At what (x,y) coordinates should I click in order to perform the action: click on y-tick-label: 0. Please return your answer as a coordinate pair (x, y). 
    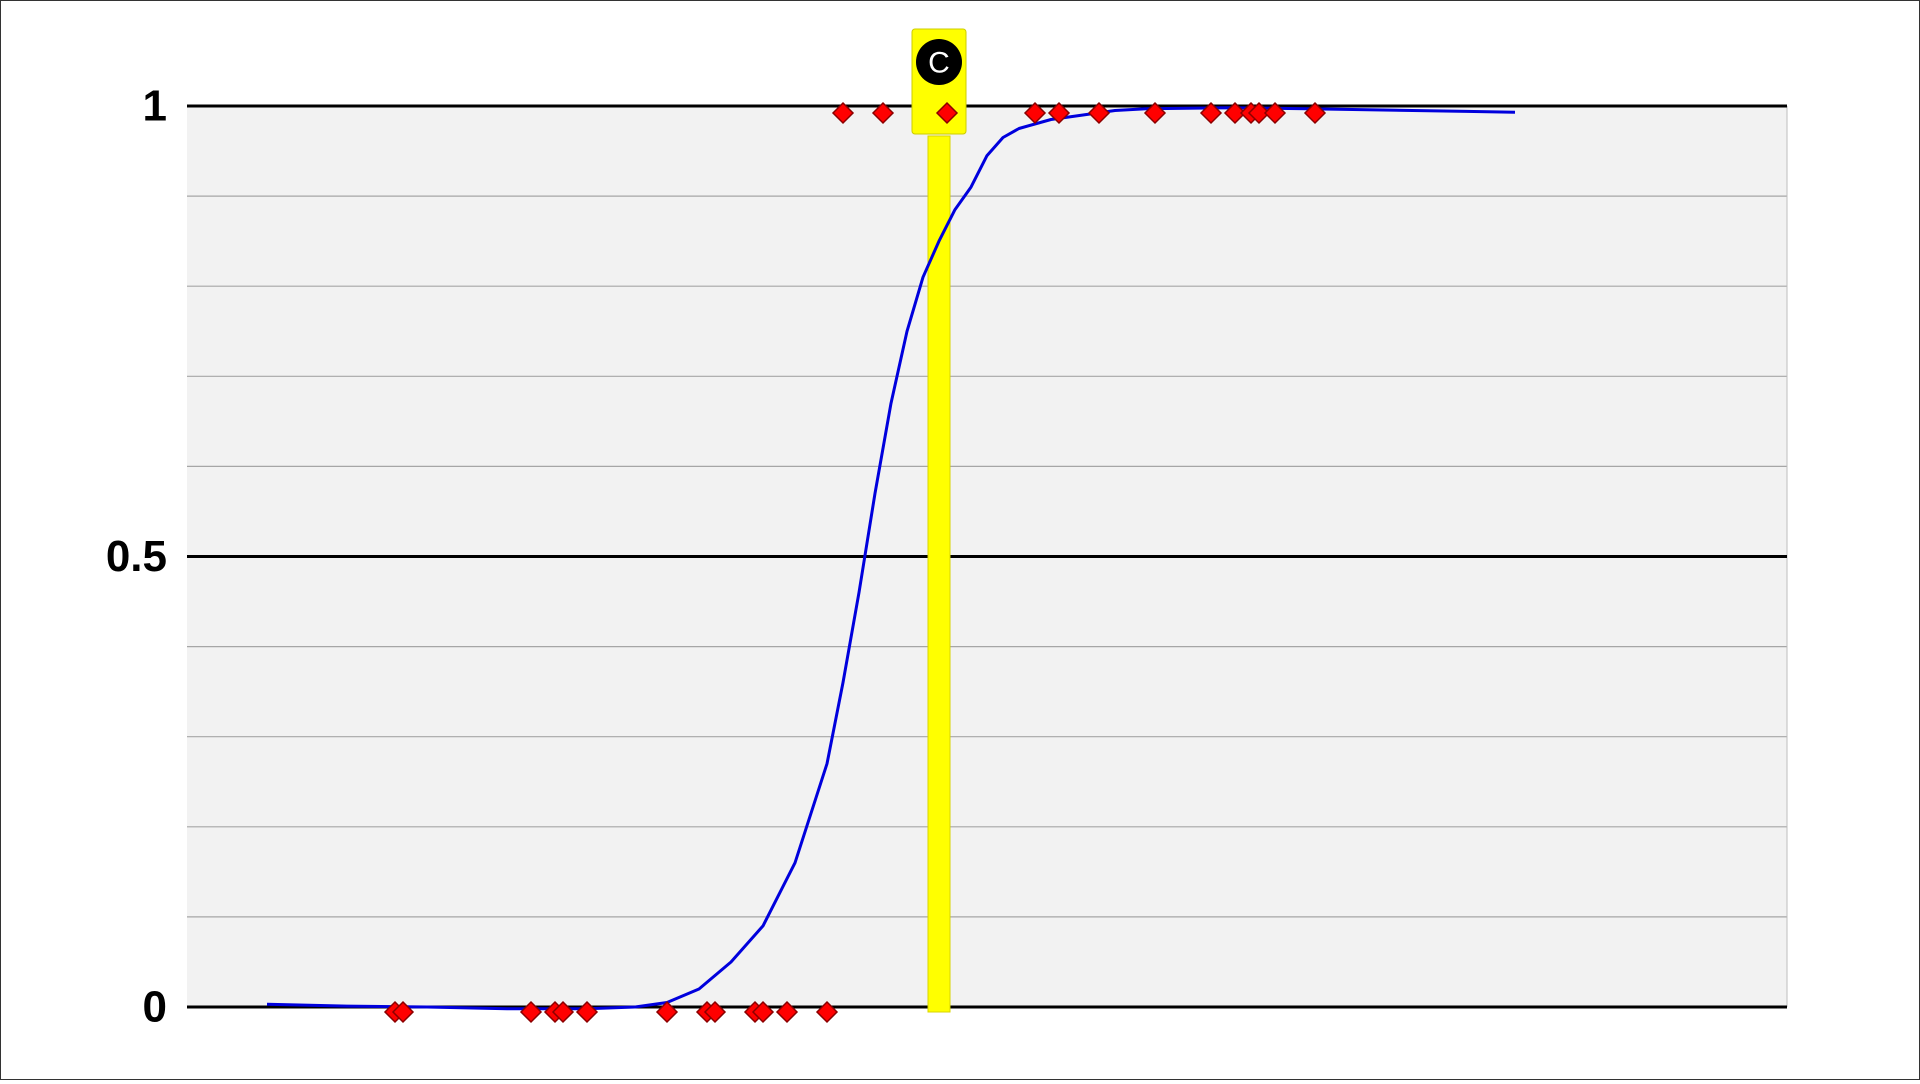
    Looking at the image, I should click on (155, 1007).